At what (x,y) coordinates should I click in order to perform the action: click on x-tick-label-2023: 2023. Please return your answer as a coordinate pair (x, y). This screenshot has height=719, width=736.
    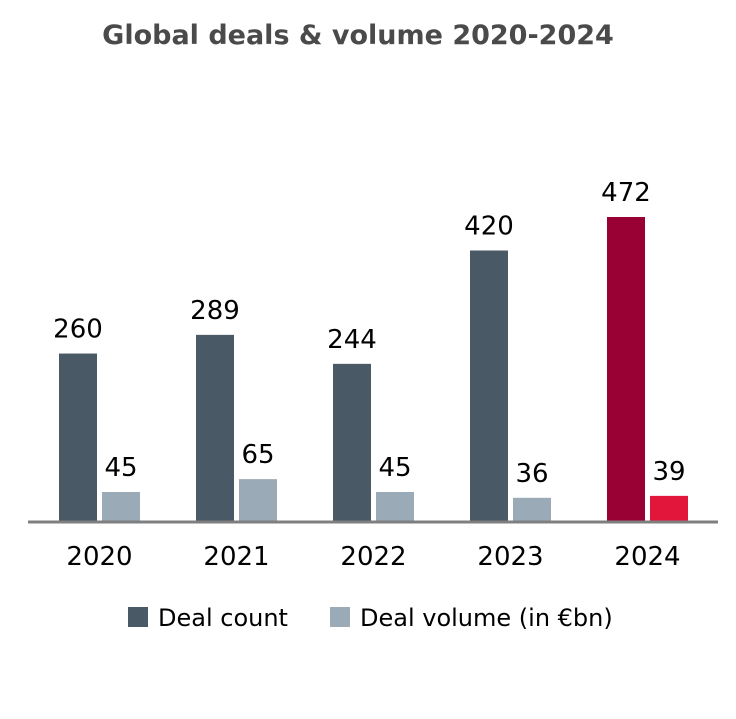
    Looking at the image, I should click on (510, 557).